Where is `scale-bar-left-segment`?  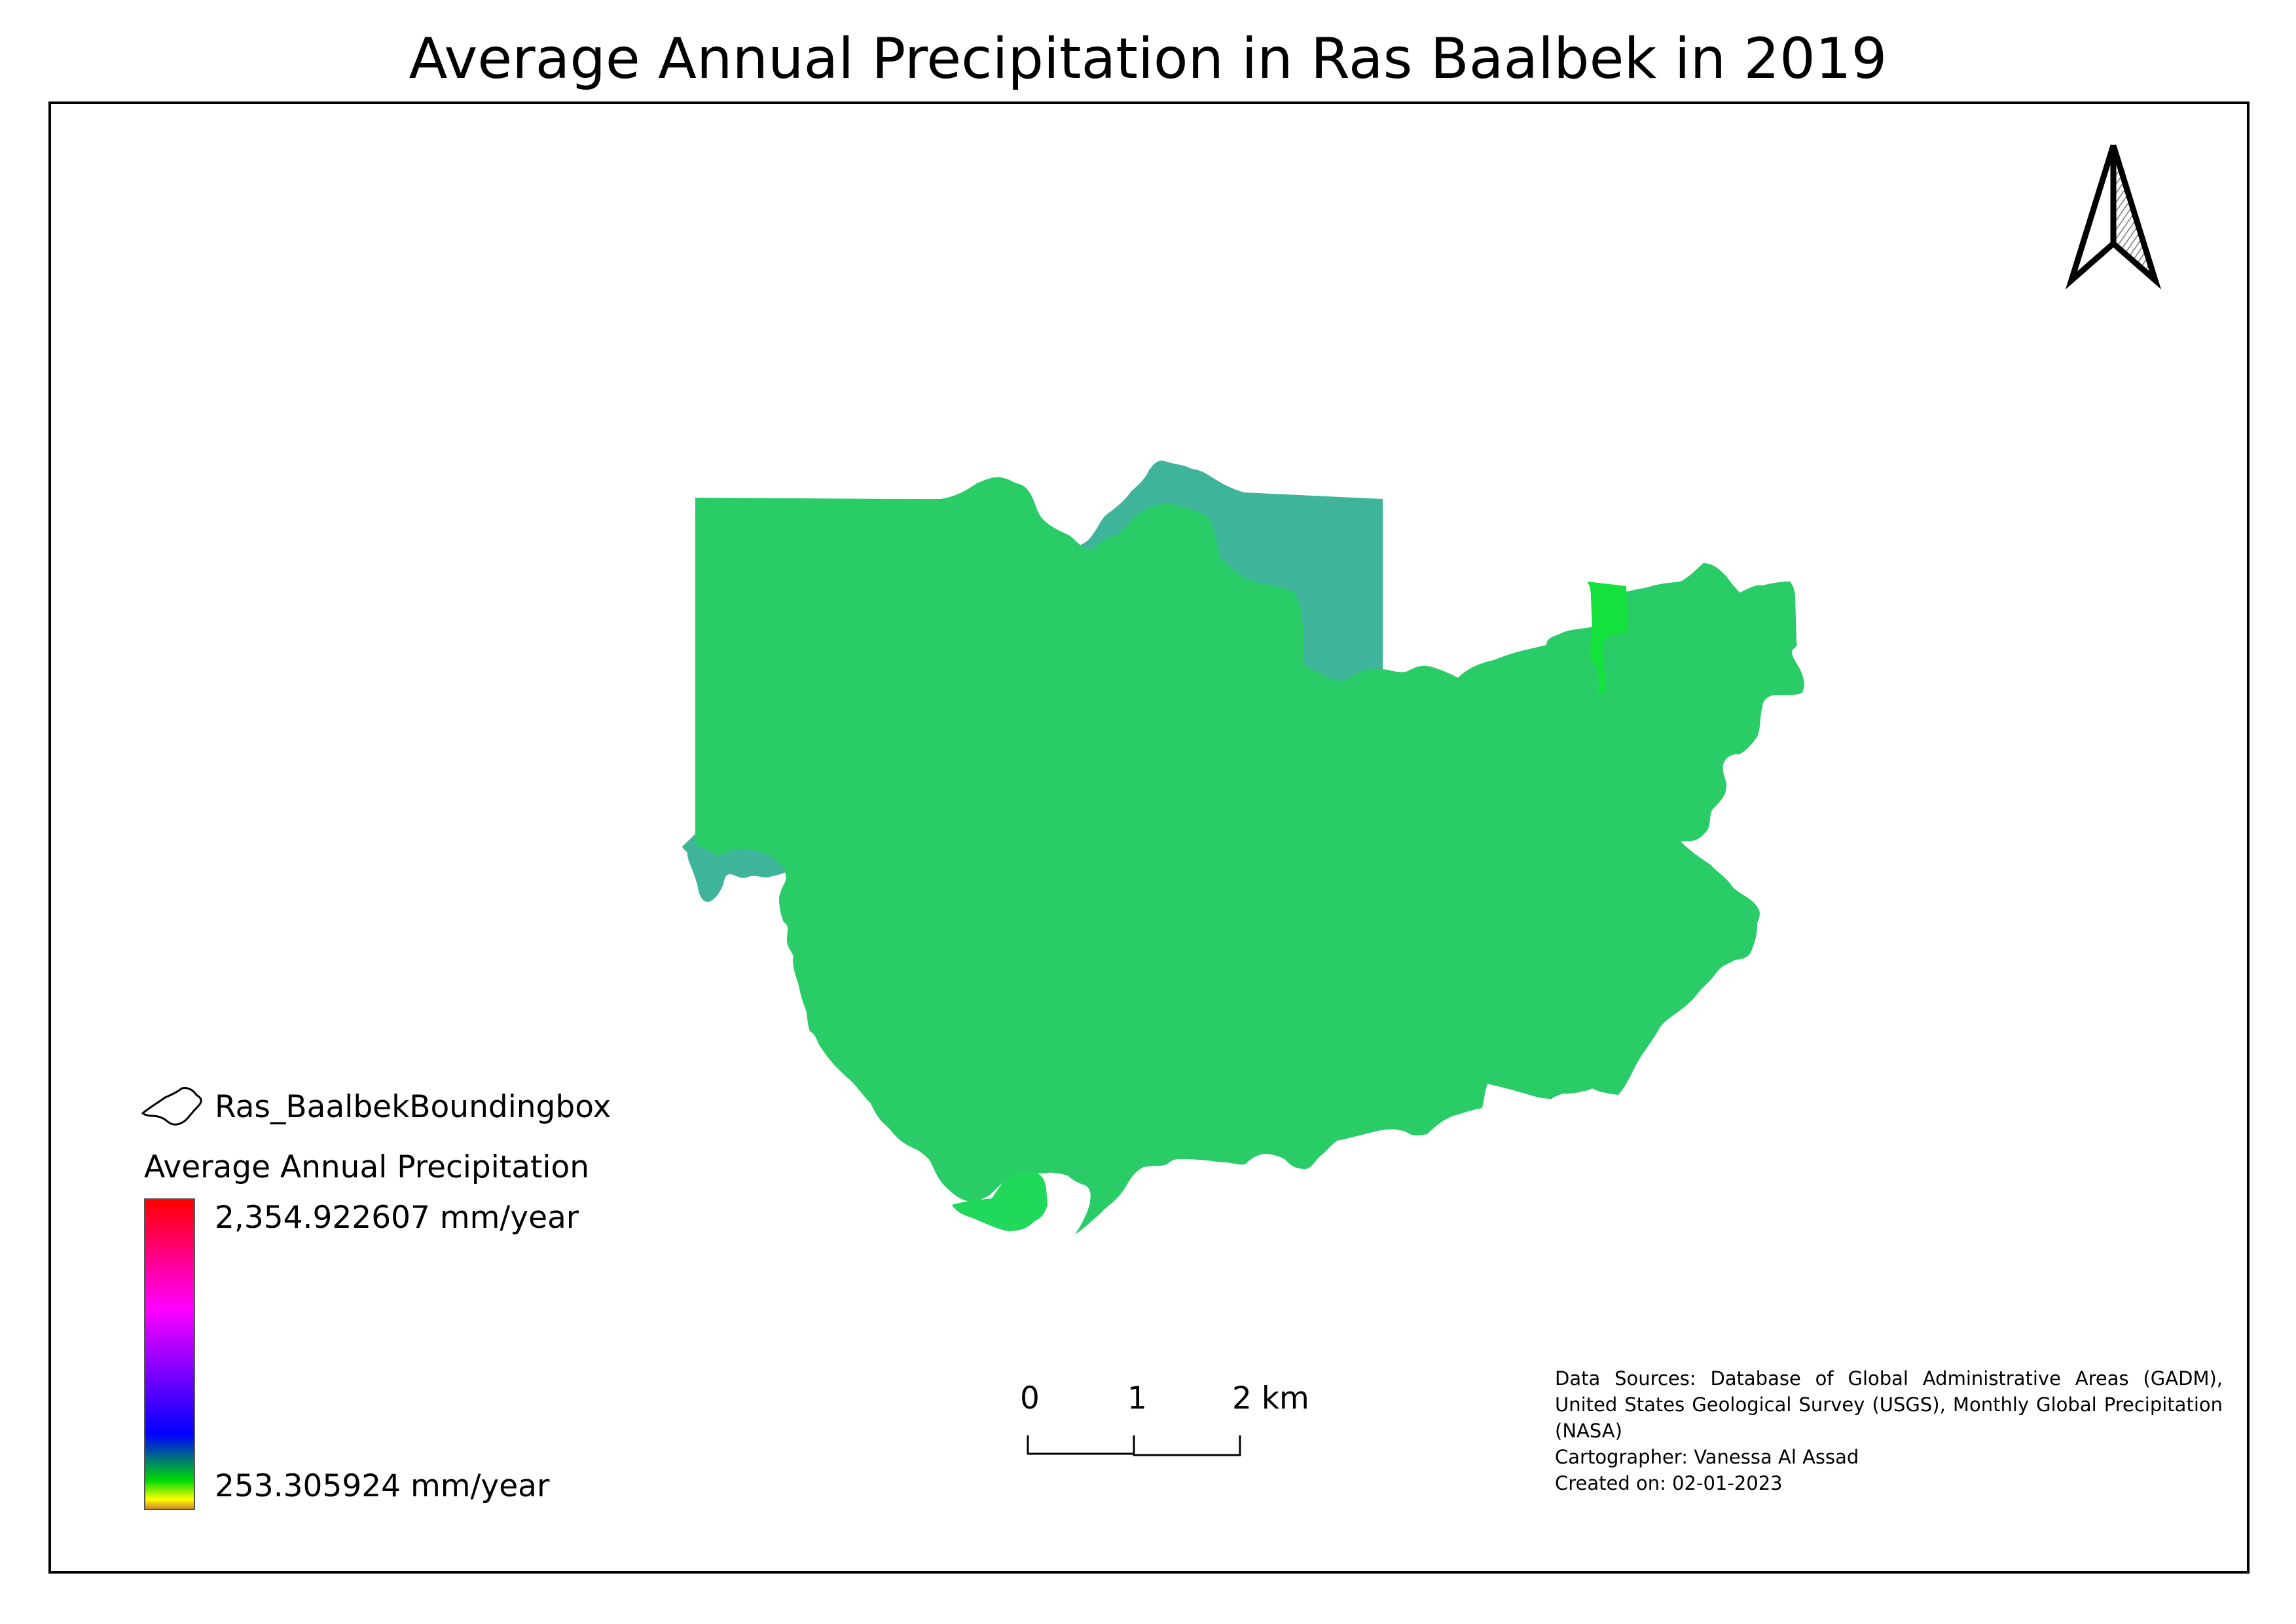
scale-bar-left-segment is located at coordinates (1081, 1445).